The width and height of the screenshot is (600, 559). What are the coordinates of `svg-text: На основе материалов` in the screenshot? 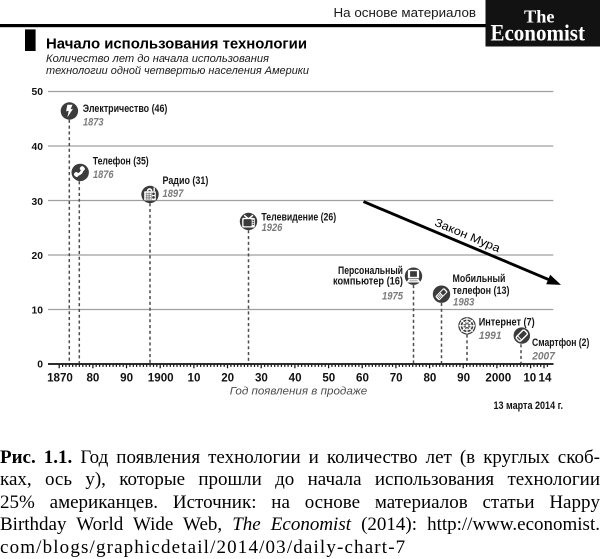 It's located at (405, 12).